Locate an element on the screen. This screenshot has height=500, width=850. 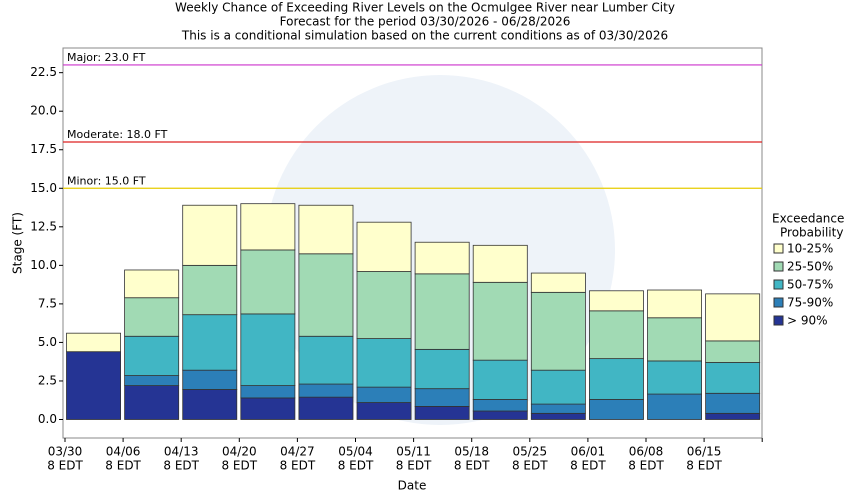
threshold-label: Major: 23.0 FT is located at coordinates (106, 57).